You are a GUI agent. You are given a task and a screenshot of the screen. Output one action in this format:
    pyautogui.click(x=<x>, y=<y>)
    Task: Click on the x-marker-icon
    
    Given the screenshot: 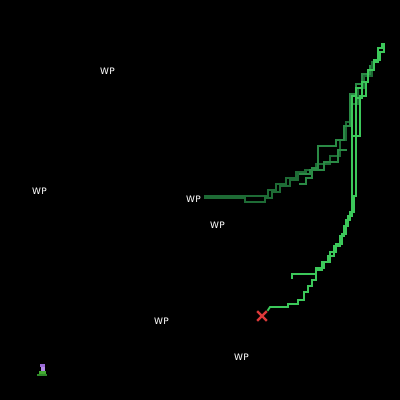 What is the action you would take?
    pyautogui.click(x=262, y=316)
    